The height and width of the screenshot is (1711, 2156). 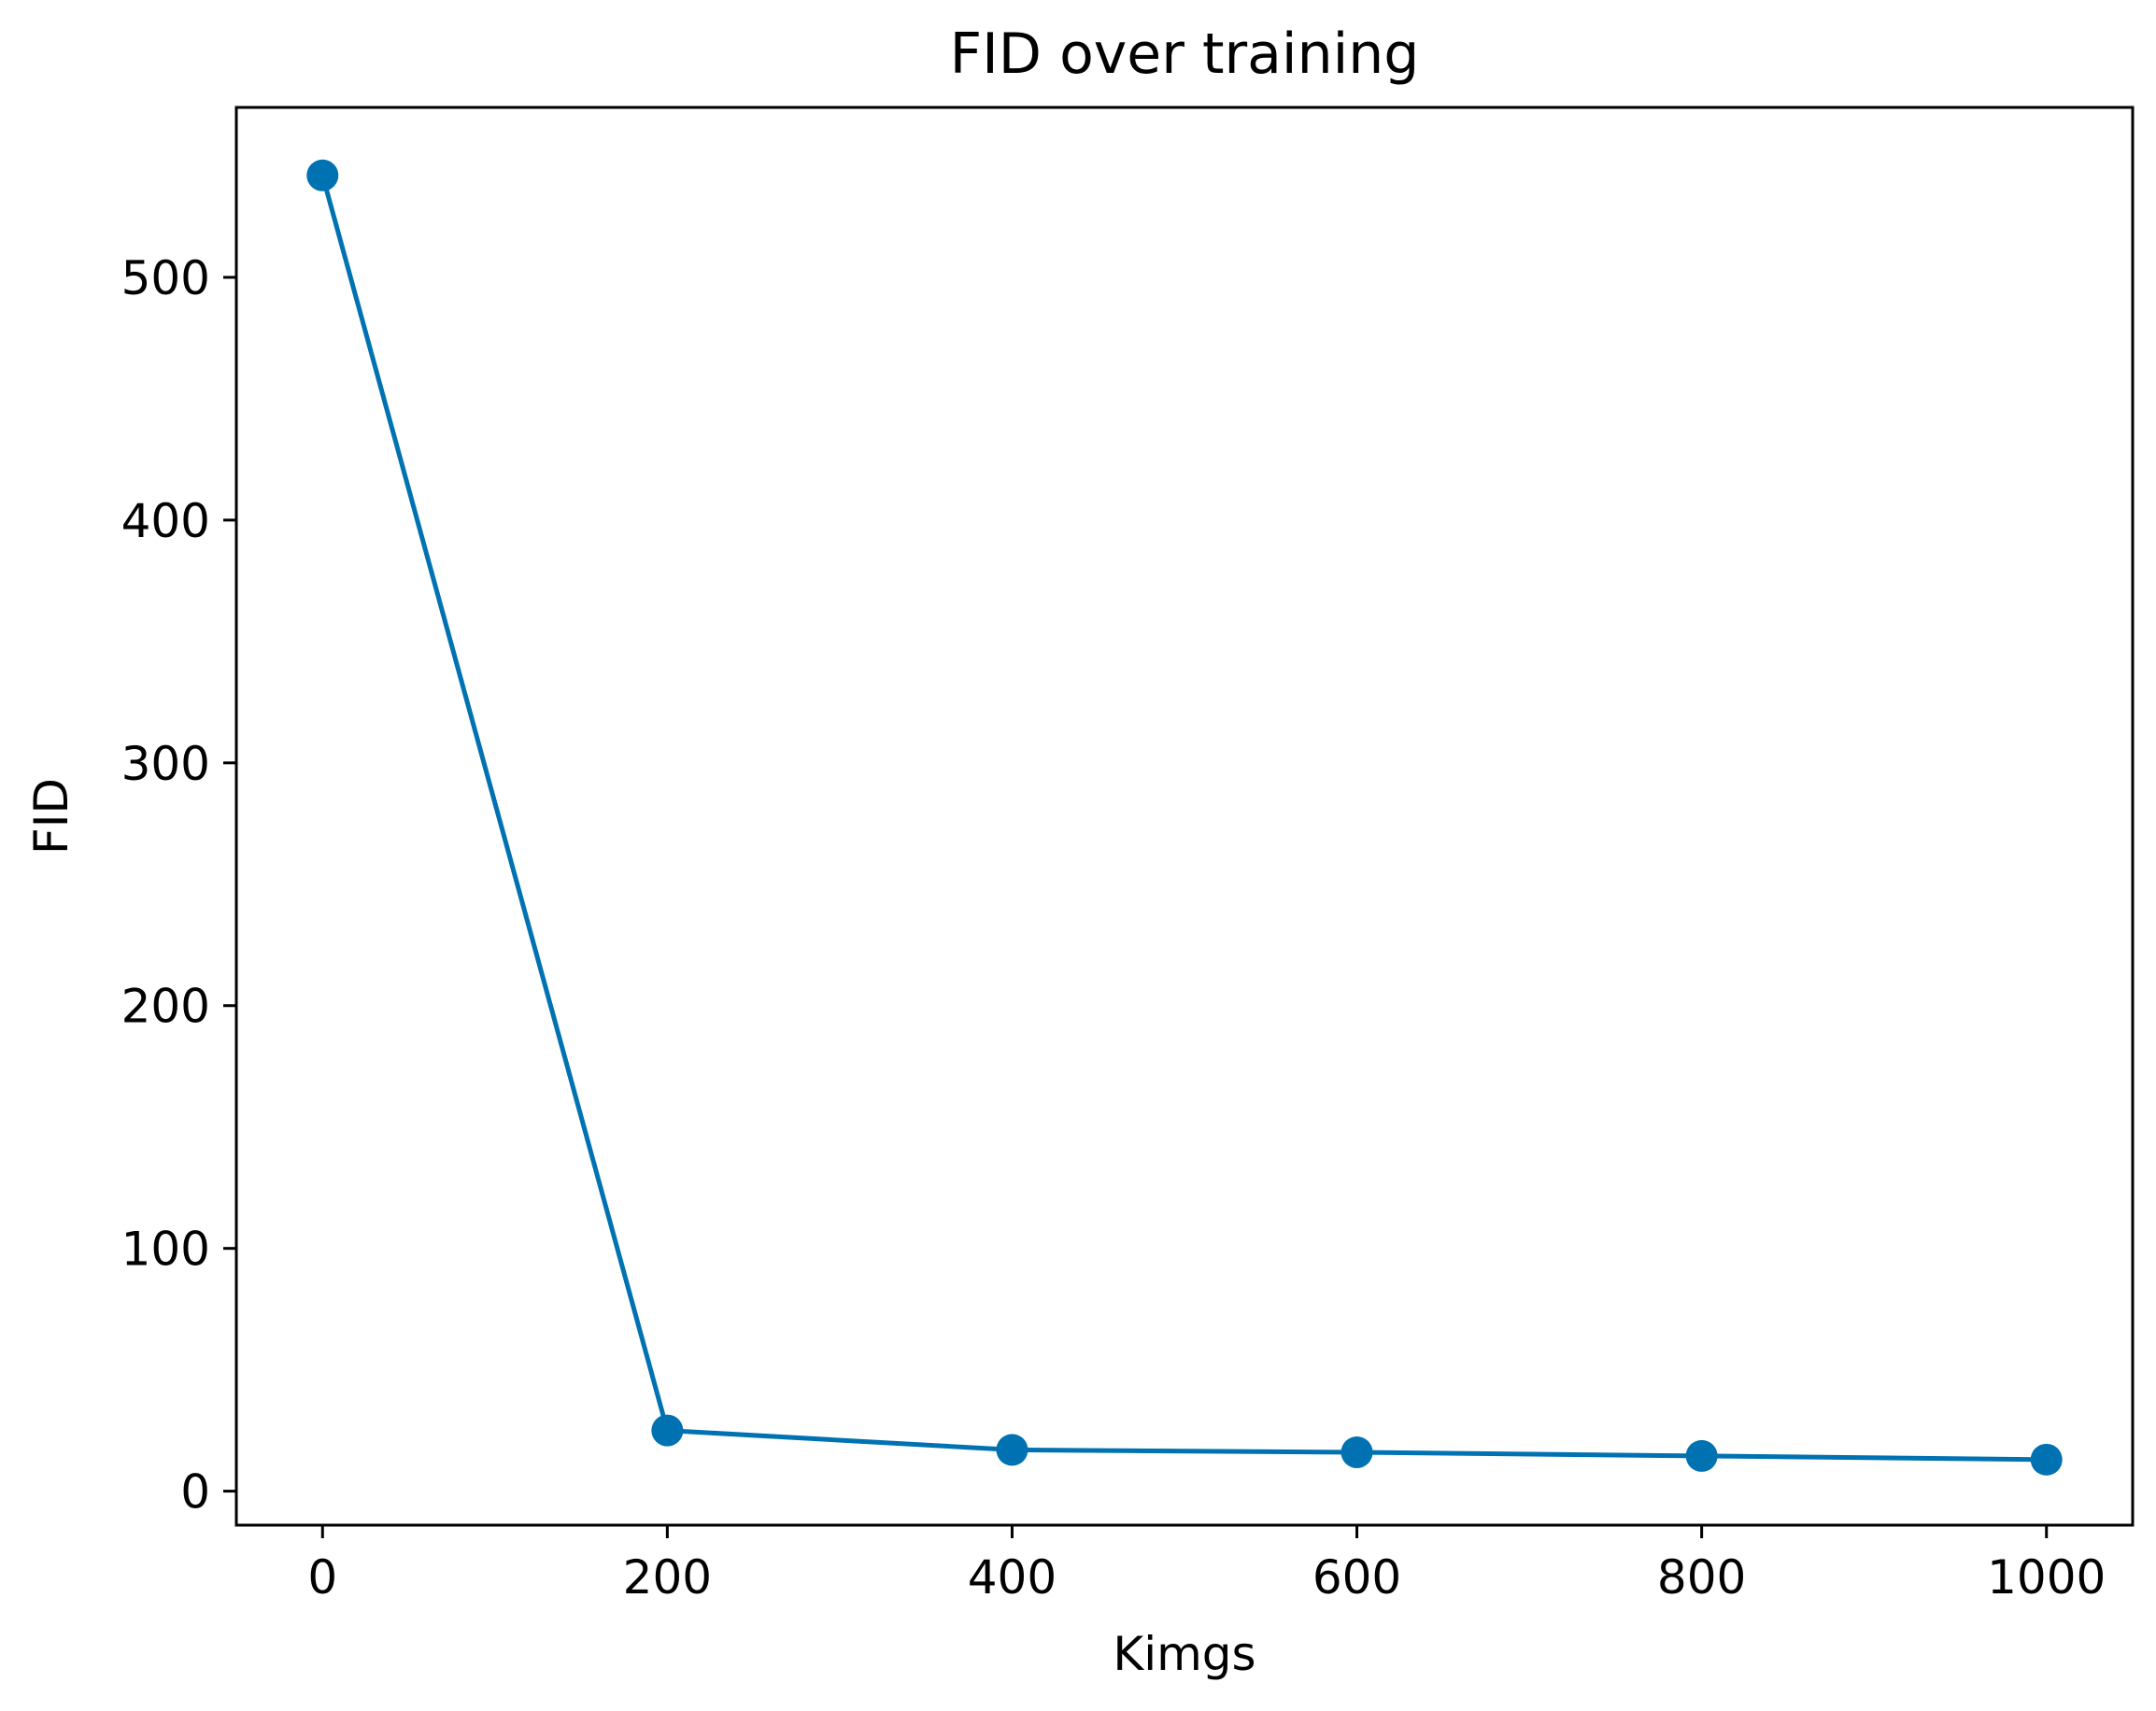 I want to click on y-tick-label: 200, so click(x=165, y=1007).